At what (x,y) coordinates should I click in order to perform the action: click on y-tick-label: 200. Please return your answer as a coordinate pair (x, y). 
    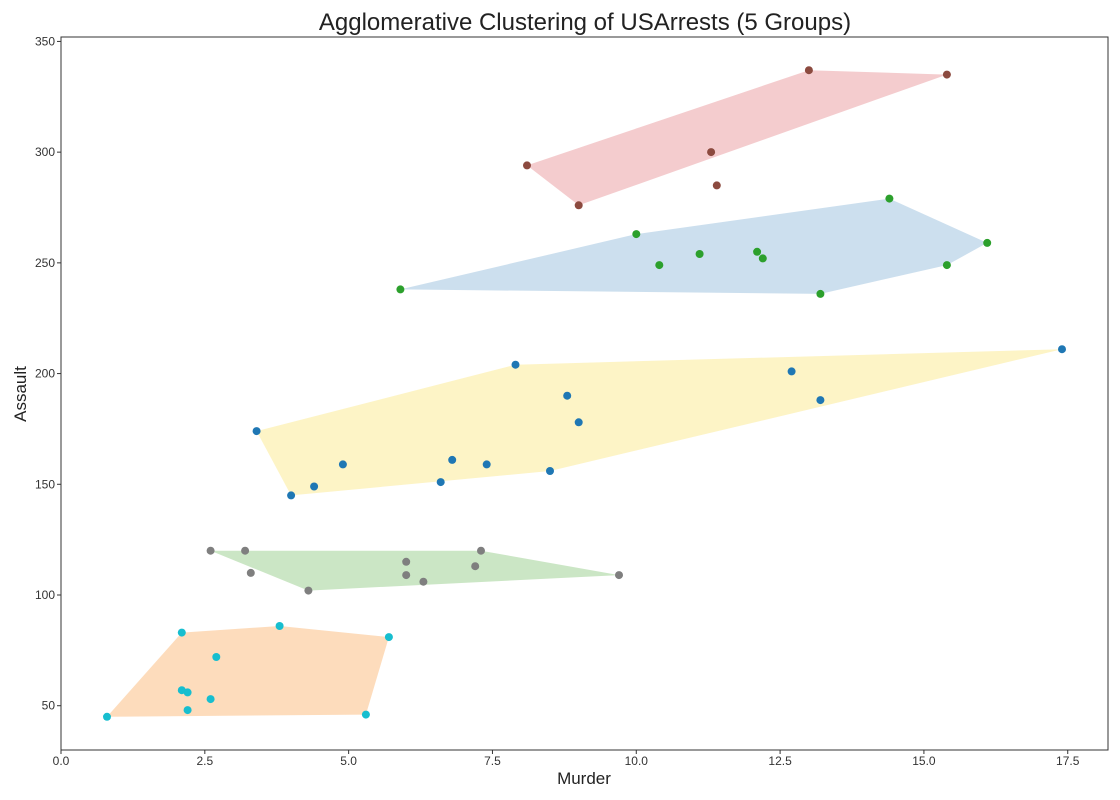
    Looking at the image, I should click on (45, 374).